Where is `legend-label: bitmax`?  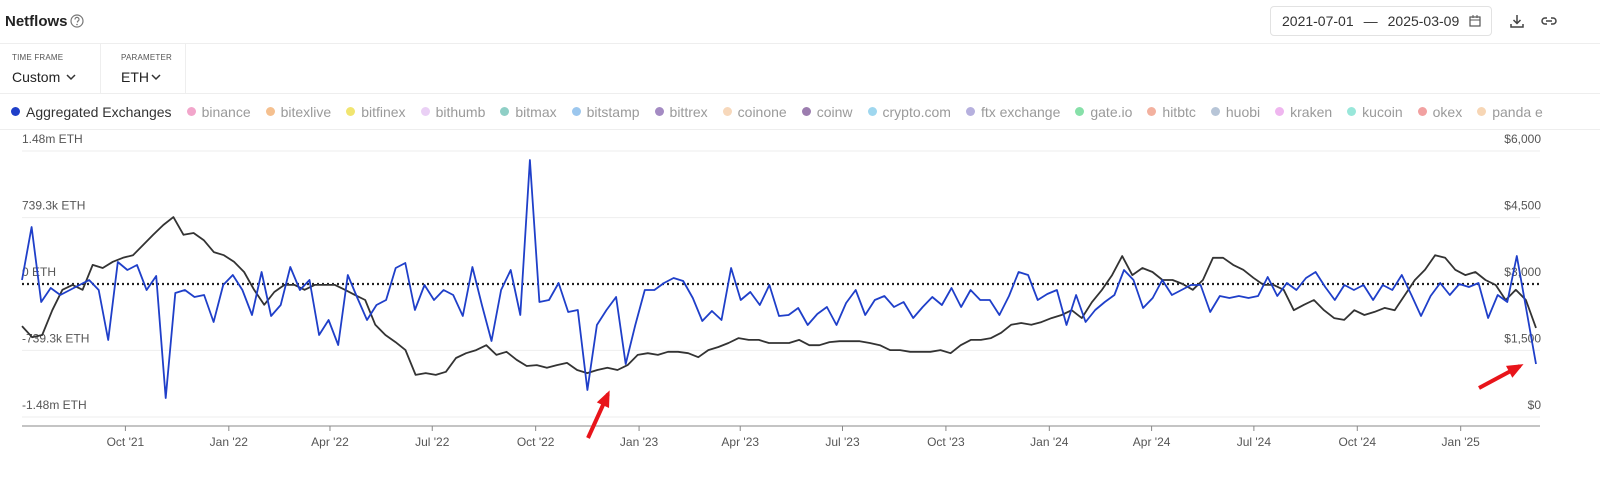 legend-label: bitmax is located at coordinates (536, 111).